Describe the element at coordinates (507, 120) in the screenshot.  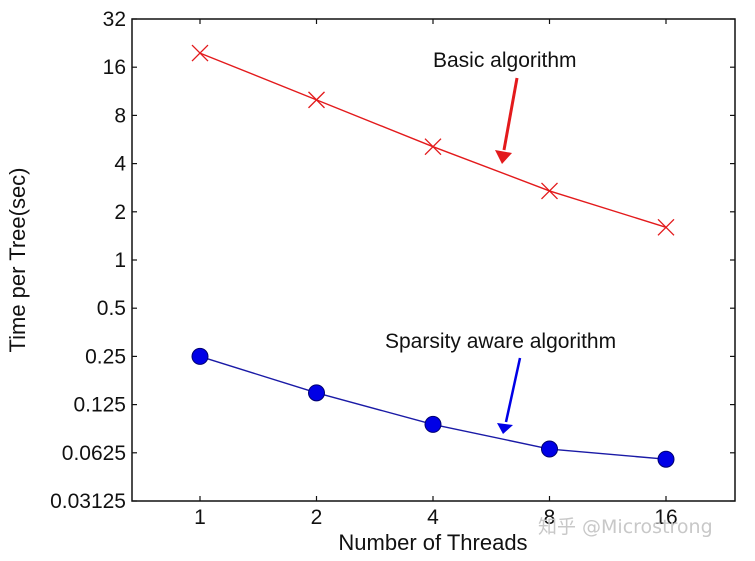
I see `arrow-down-icon-red` at that location.